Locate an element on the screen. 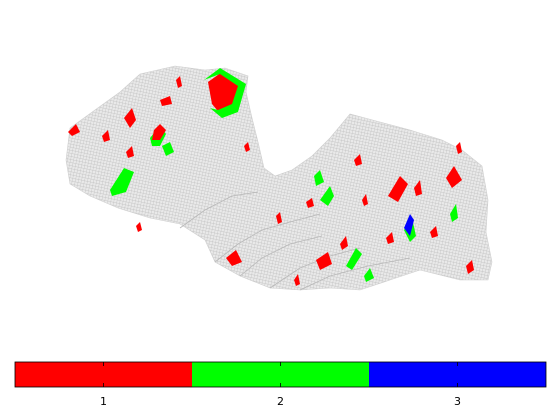 Image resolution: width=560 pixels, height=420 pixels. colorbar-tick-label-3: 3 is located at coordinates (457, 401).